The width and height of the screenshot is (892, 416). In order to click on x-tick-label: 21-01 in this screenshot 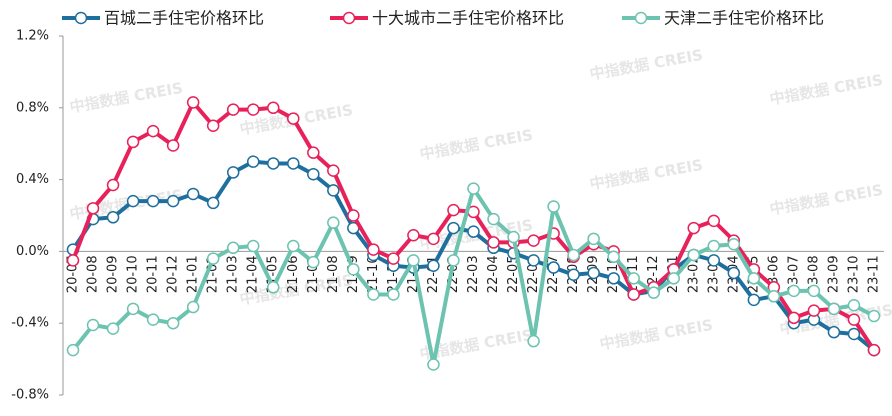, I will do `click(193, 274)`.